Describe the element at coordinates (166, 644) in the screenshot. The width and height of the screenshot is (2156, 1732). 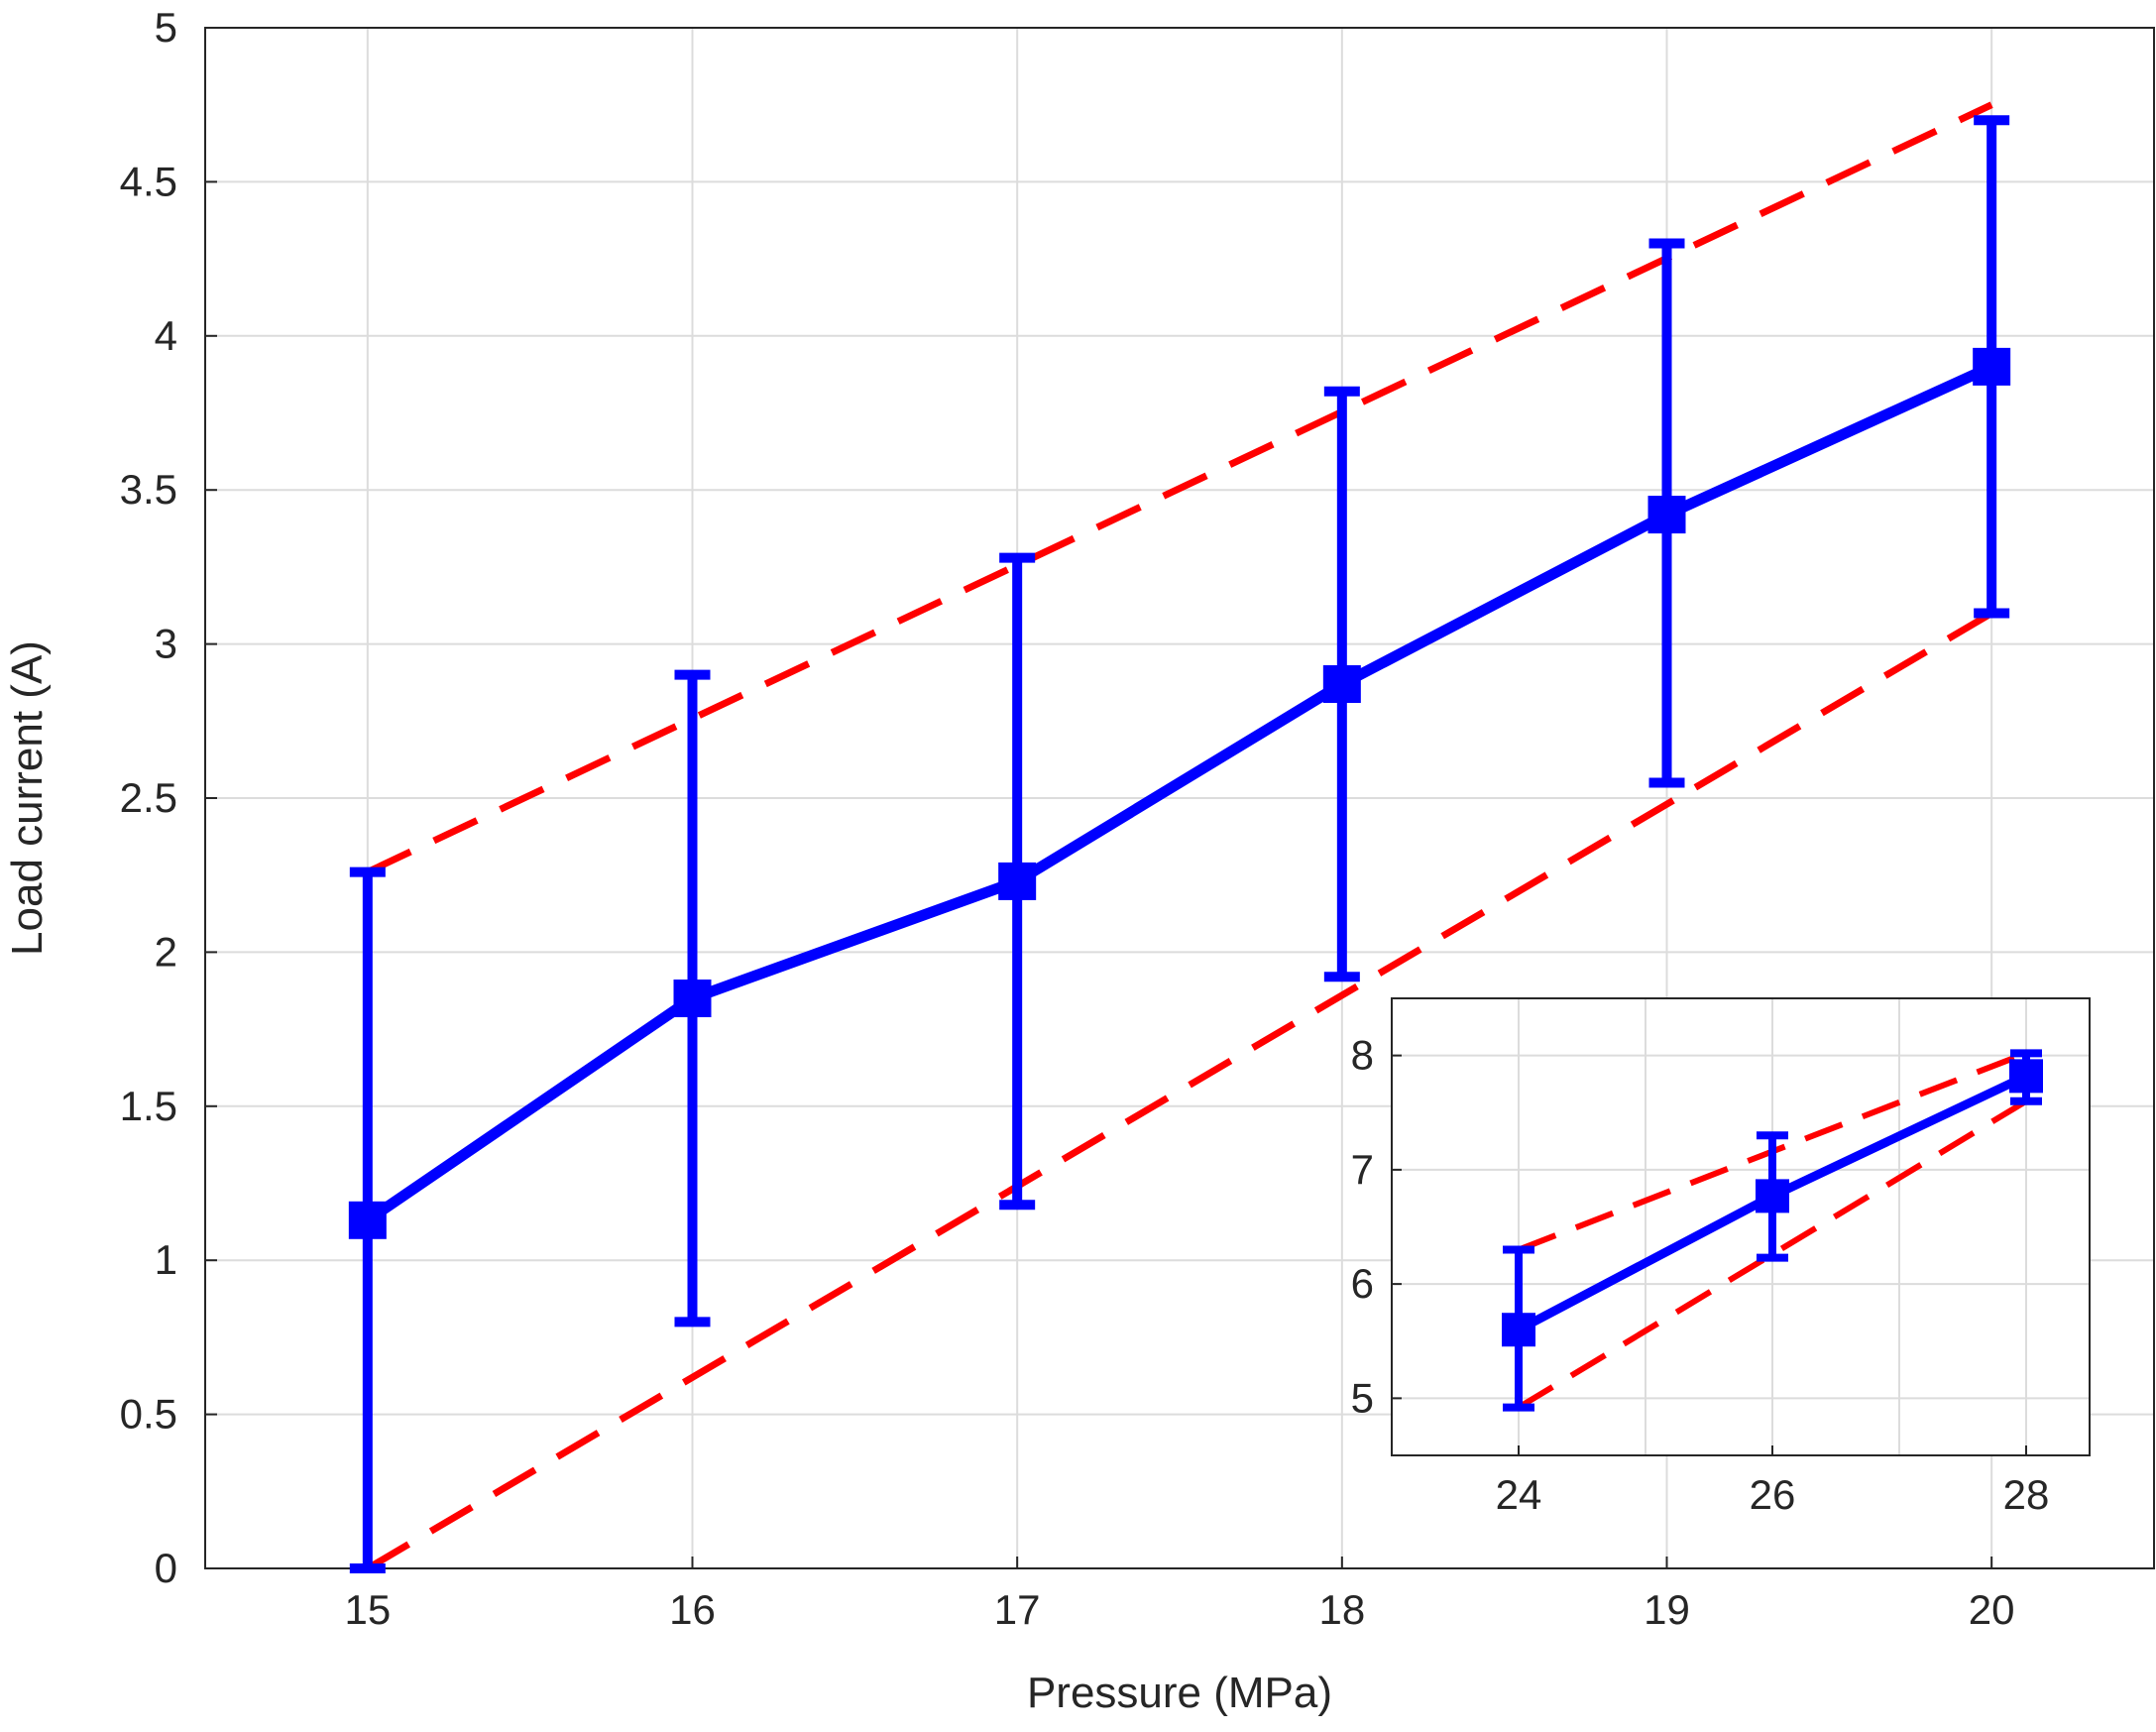
I see `main-y-tick-label: 3` at that location.